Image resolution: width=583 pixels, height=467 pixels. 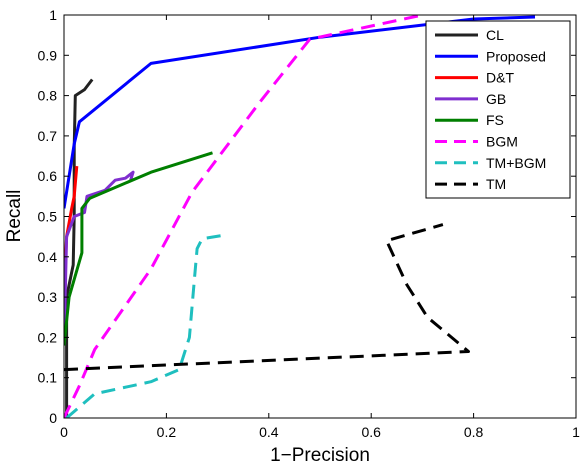 I want to click on y-tick-label: 0.6, so click(x=48, y=176).